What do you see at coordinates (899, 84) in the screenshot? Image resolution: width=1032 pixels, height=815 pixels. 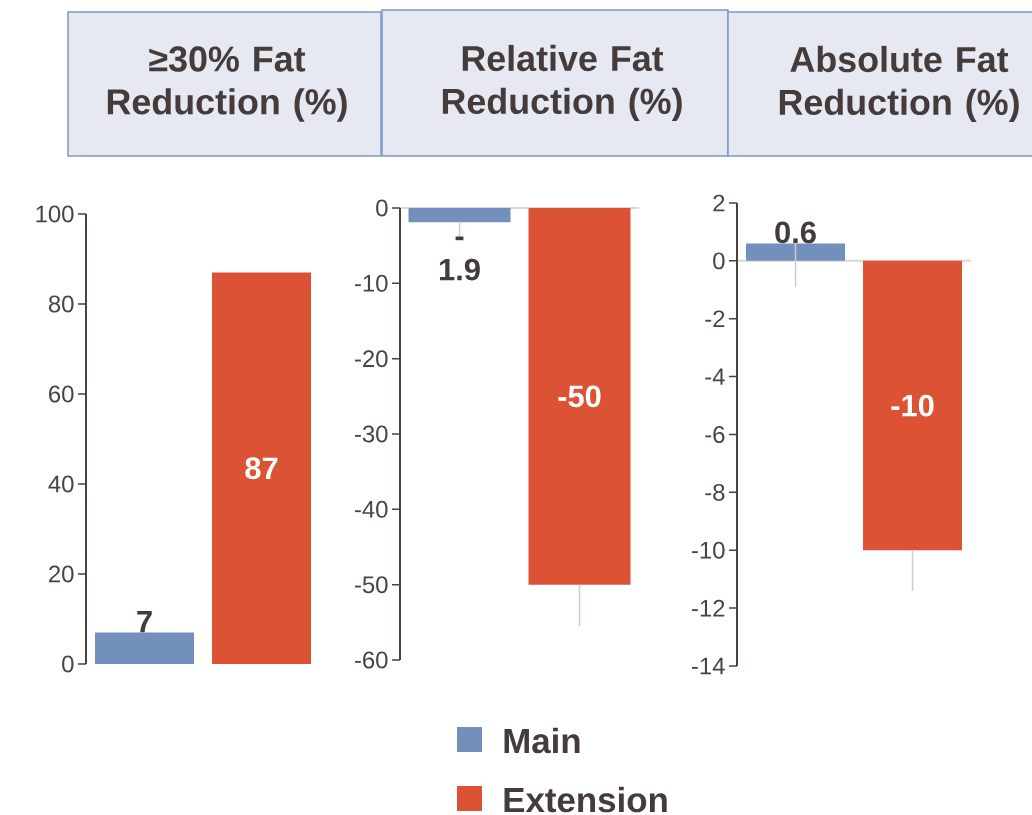 I see `chart-title: Absolute Fat Reduction (%)` at bounding box center [899, 84].